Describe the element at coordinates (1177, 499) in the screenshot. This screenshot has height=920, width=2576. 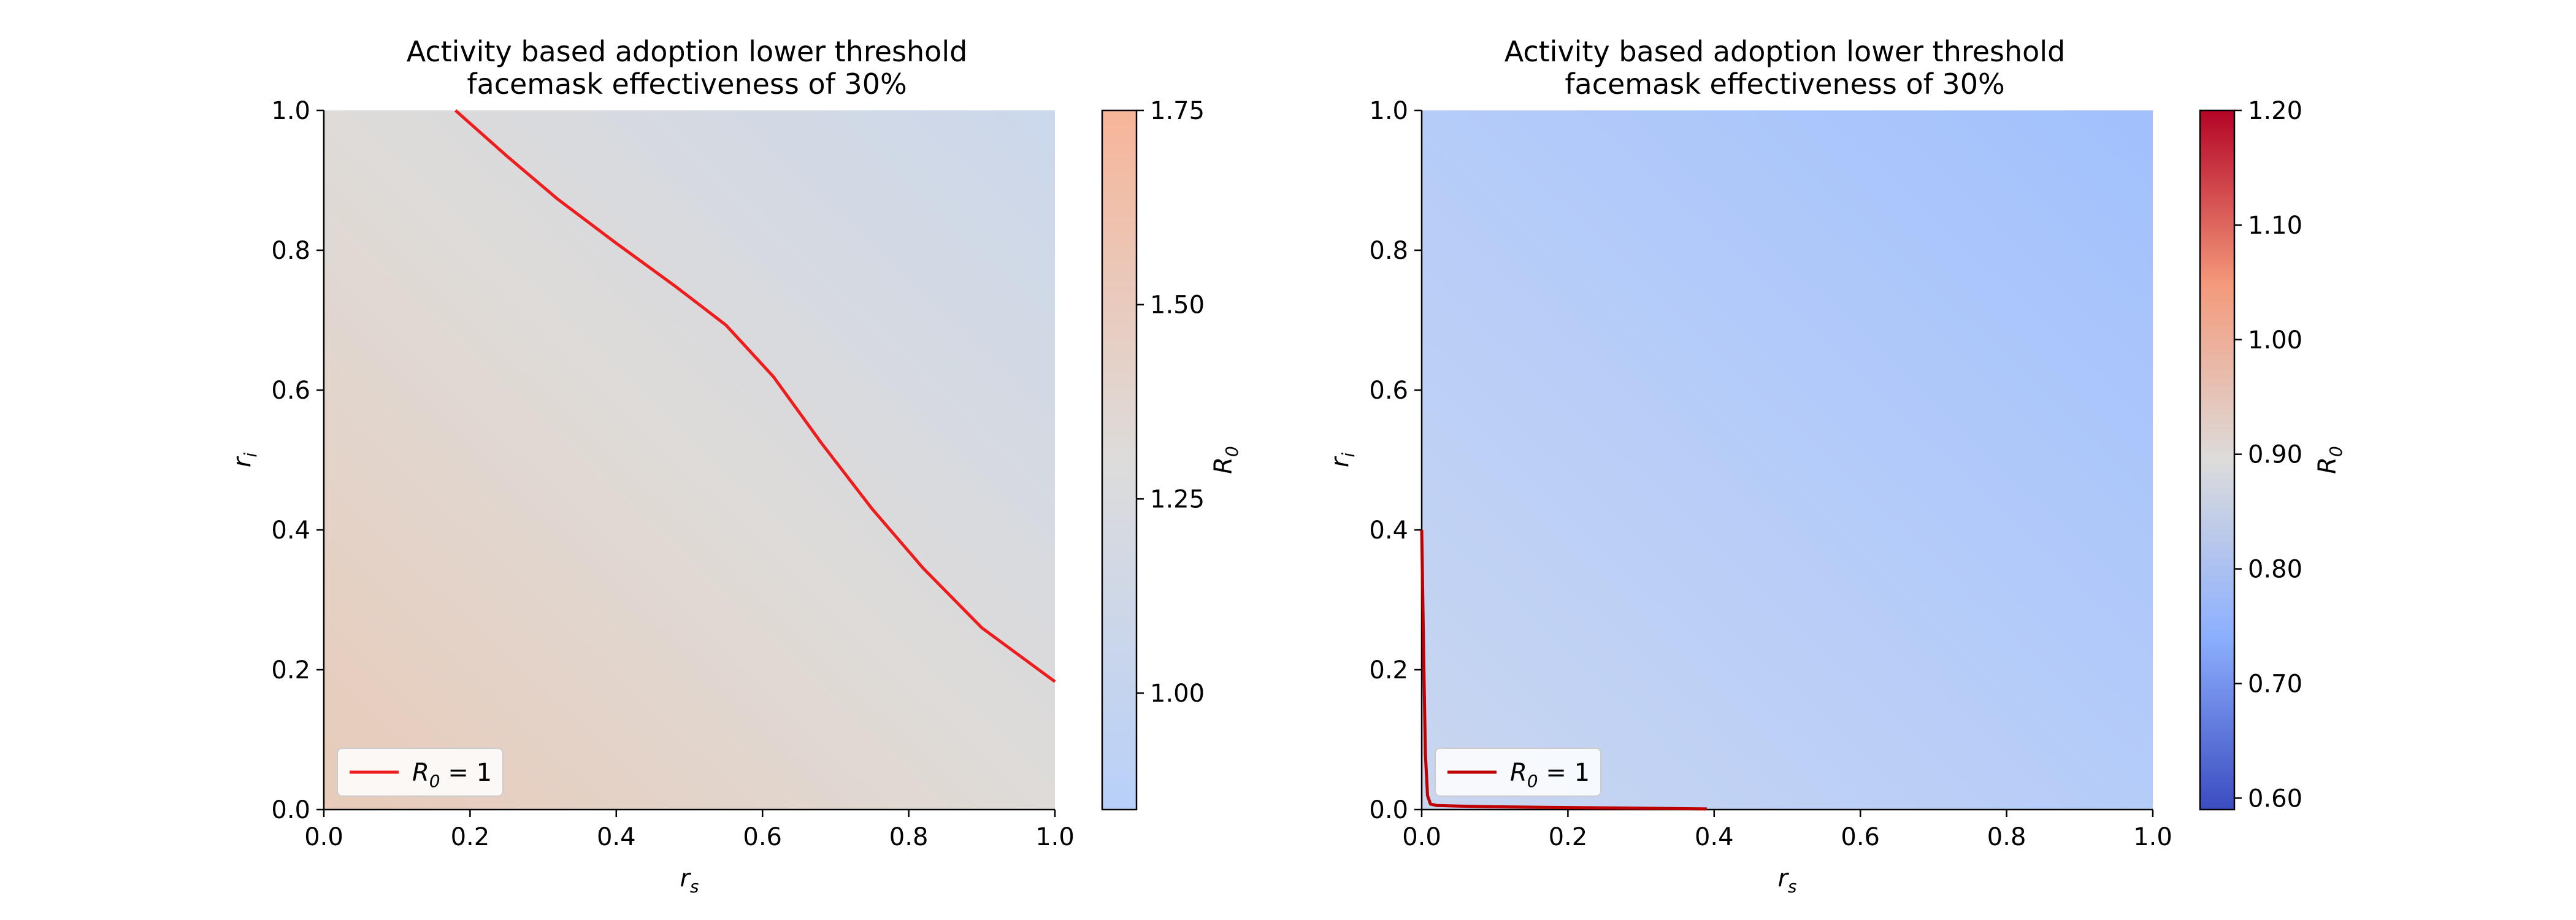
I see `colorbar-tick-label: 1.25` at that location.